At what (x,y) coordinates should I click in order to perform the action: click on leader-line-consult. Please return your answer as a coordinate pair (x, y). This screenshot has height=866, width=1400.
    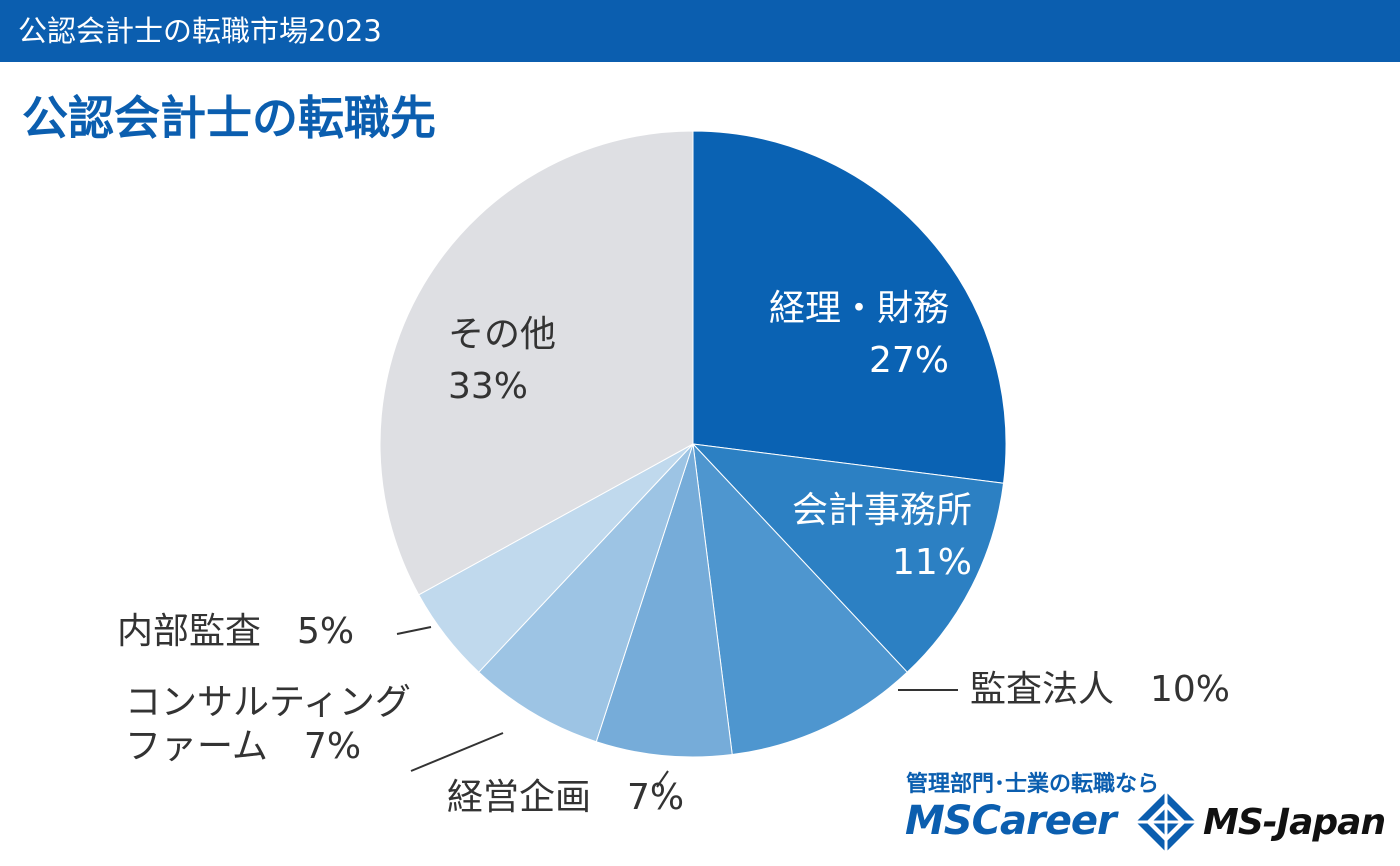
    Looking at the image, I should click on (457, 752).